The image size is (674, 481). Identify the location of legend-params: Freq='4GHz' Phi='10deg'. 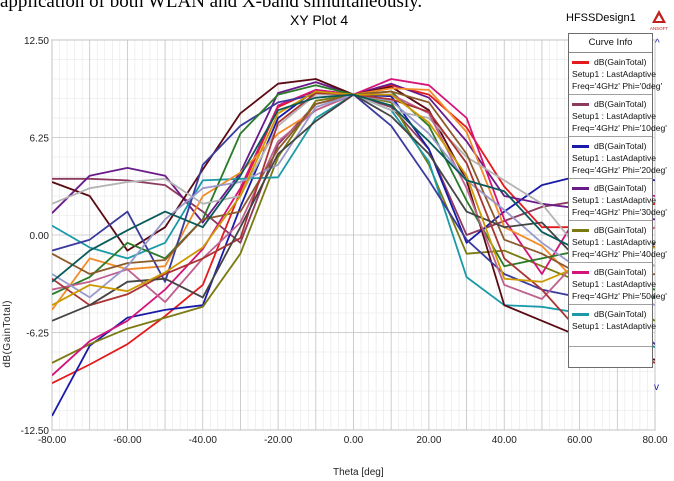
(619, 128).